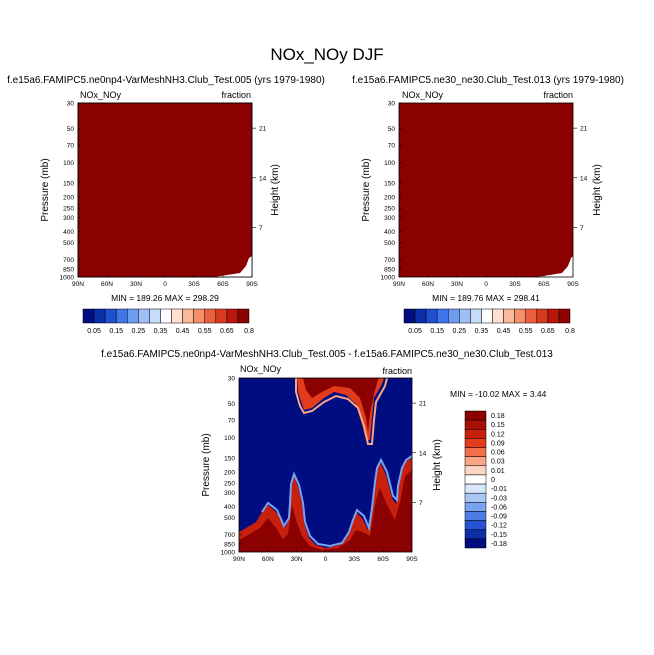 This screenshot has height=655, width=654. Describe the element at coordinates (239, 559) in the screenshot. I see `x-tick-label: 90N` at that location.